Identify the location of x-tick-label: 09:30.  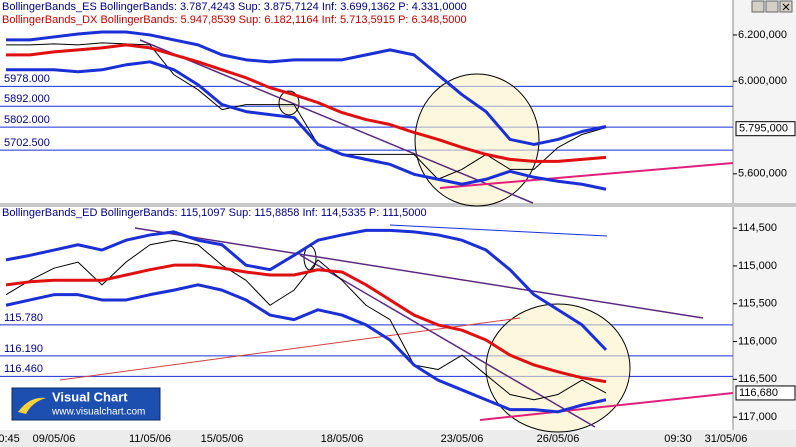
(678, 439).